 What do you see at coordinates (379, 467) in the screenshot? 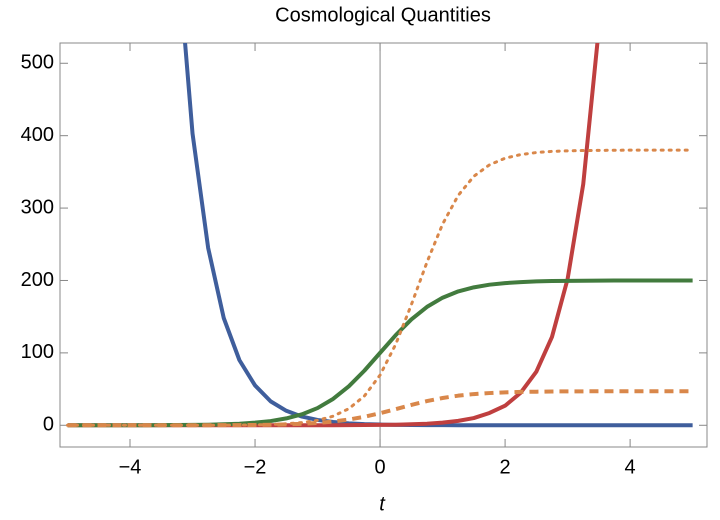
I see `x-tick-label: 0` at bounding box center [379, 467].